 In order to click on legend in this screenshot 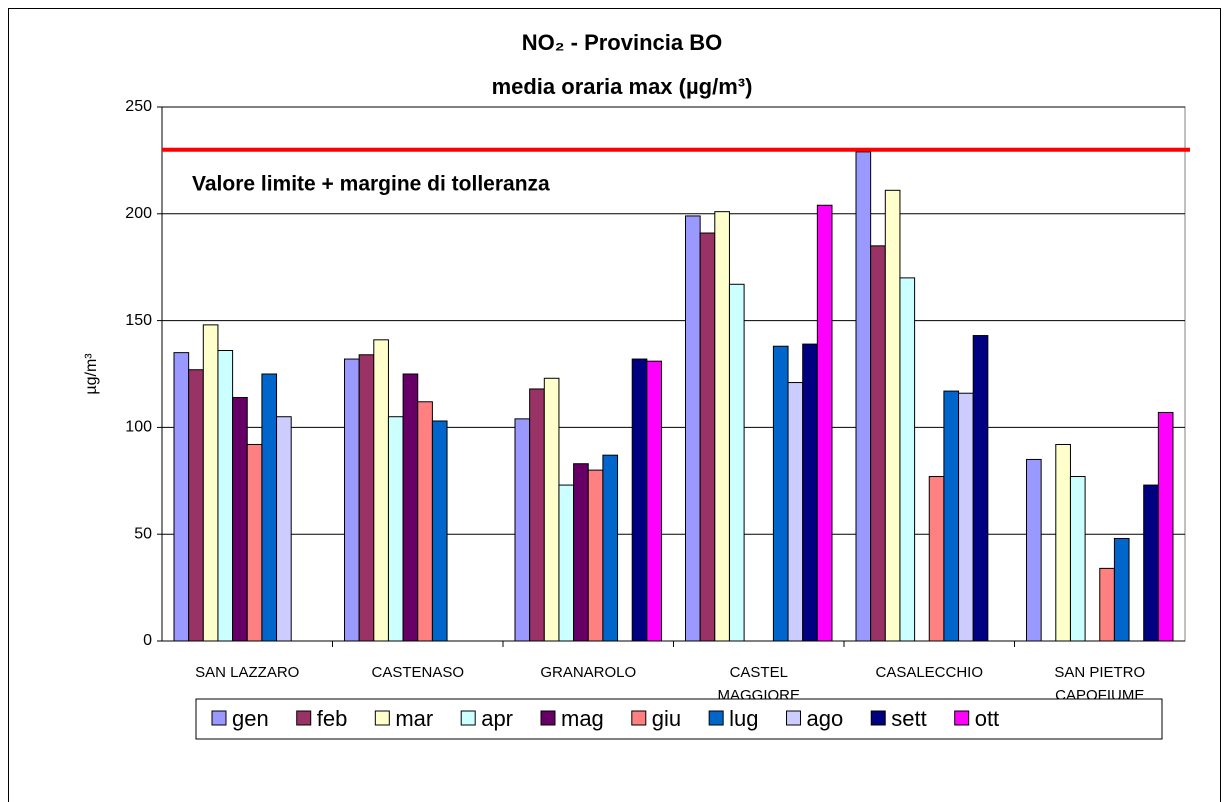, I will do `click(679, 719)`.